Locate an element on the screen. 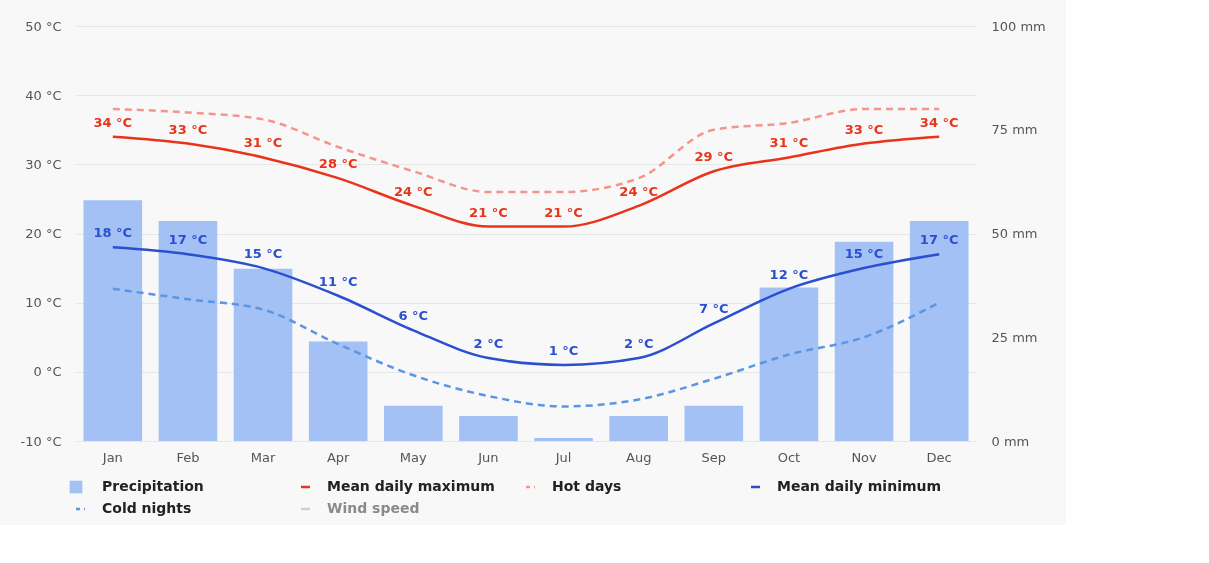 The height and width of the screenshot is (563, 1209). legend-label: Mean daily maximum is located at coordinates (411, 486).